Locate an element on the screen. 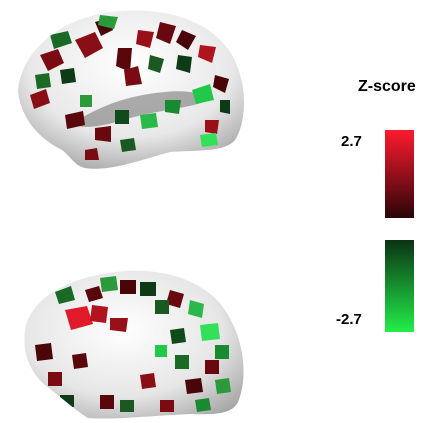  colorbar-positive-swatch is located at coordinates (399, 174).